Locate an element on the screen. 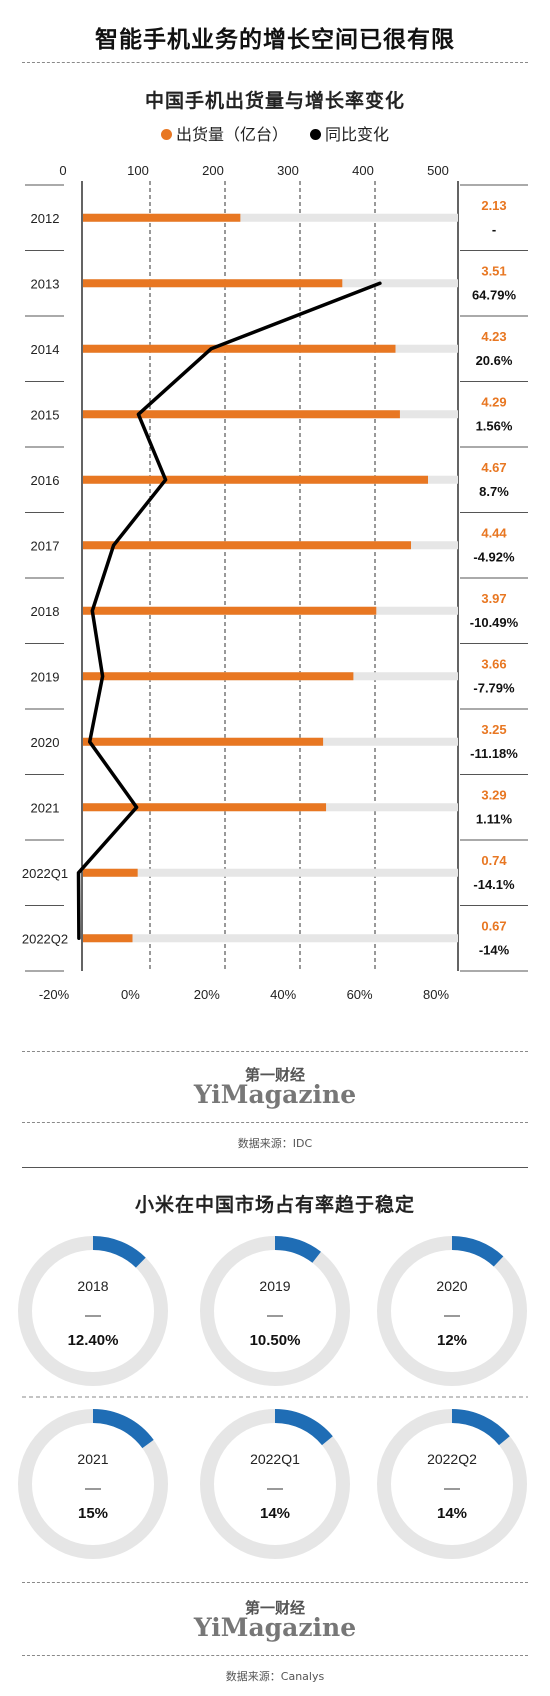 This screenshot has height=1696, width=550. yoy-value-label: -7.79% is located at coordinates (494, 687).